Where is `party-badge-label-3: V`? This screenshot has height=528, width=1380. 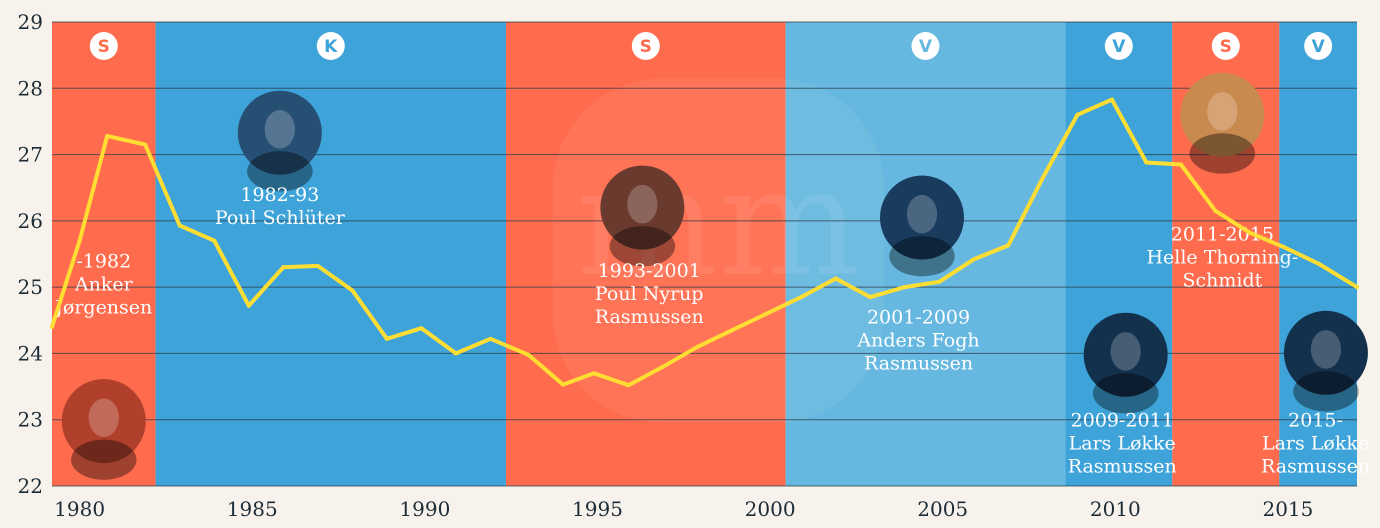
party-badge-label-3: V is located at coordinates (926, 47).